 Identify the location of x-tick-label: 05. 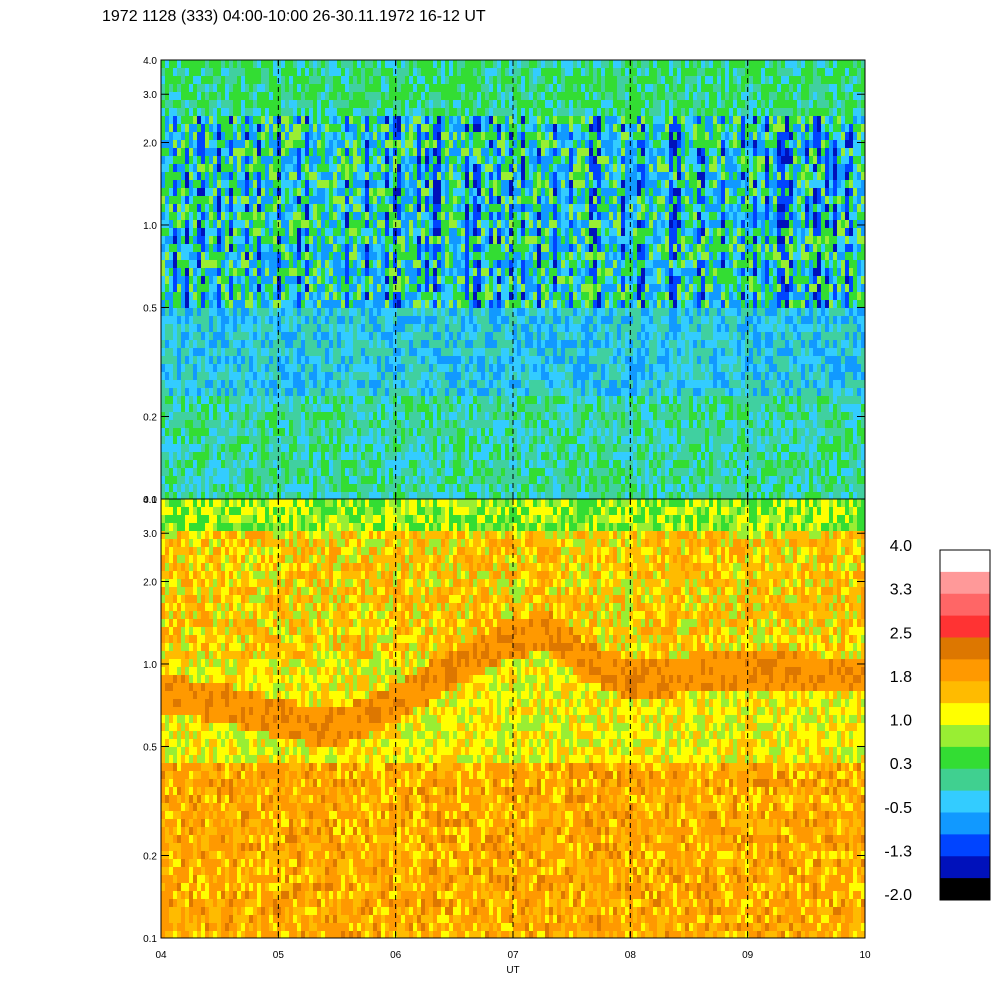
(279, 955).